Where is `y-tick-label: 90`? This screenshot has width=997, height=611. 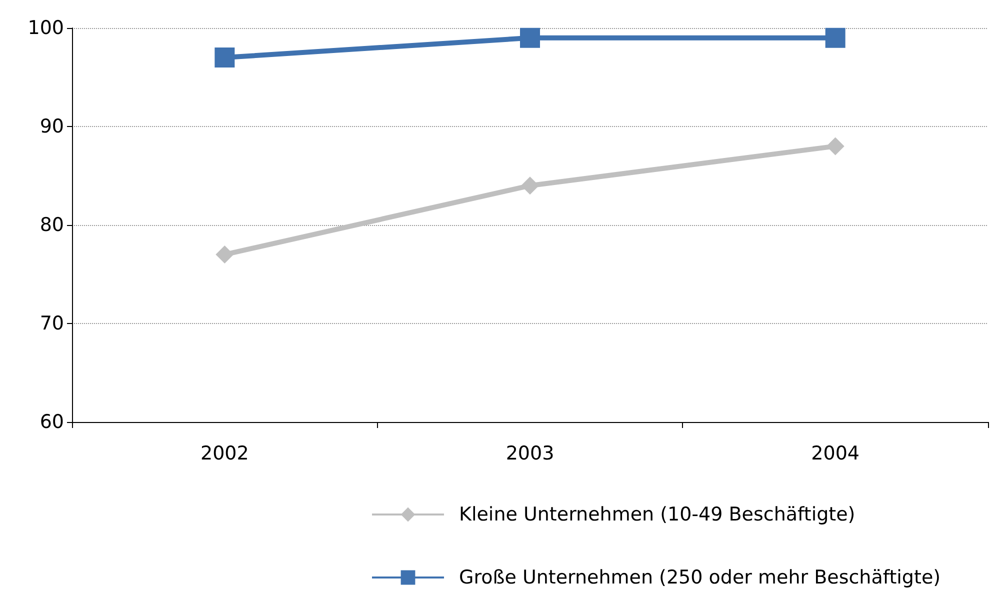
y-tick-label: 90 is located at coordinates (52, 127).